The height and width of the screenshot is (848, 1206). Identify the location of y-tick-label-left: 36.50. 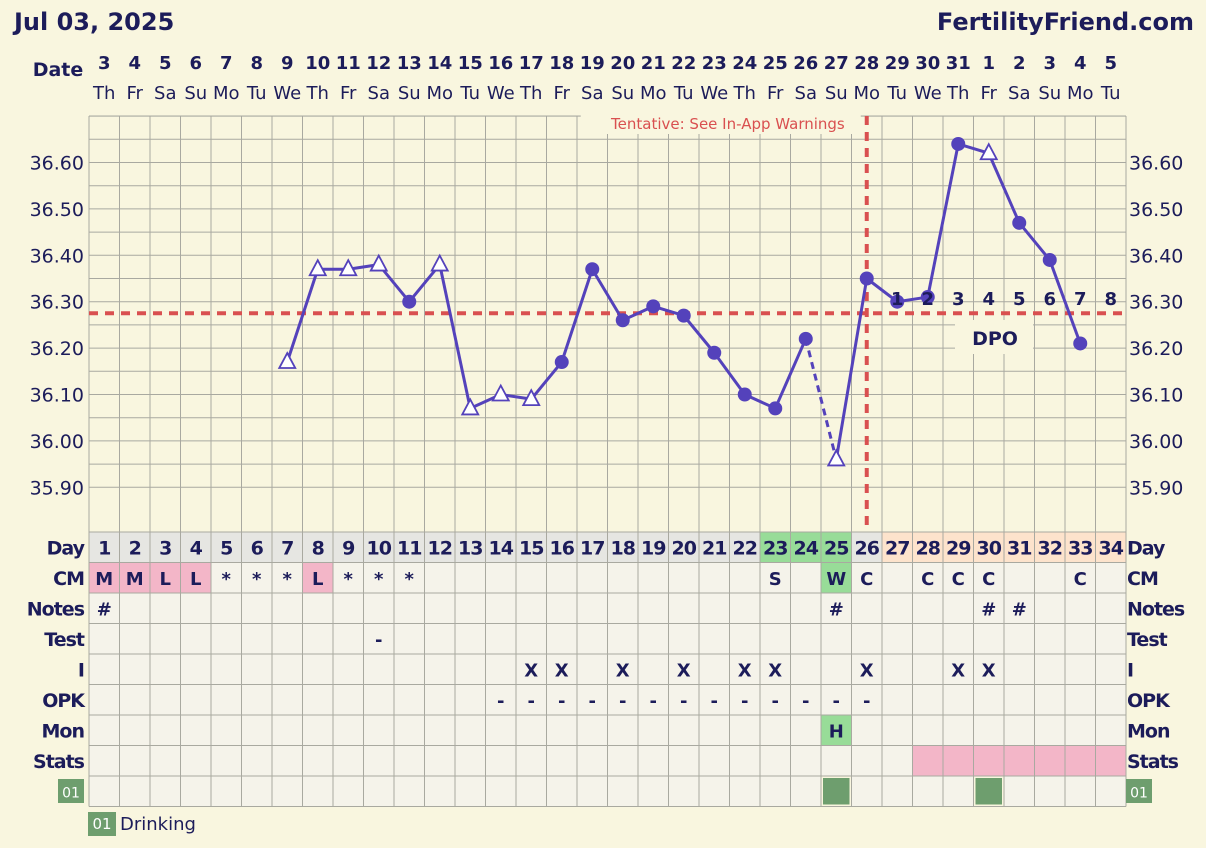
(57, 210).